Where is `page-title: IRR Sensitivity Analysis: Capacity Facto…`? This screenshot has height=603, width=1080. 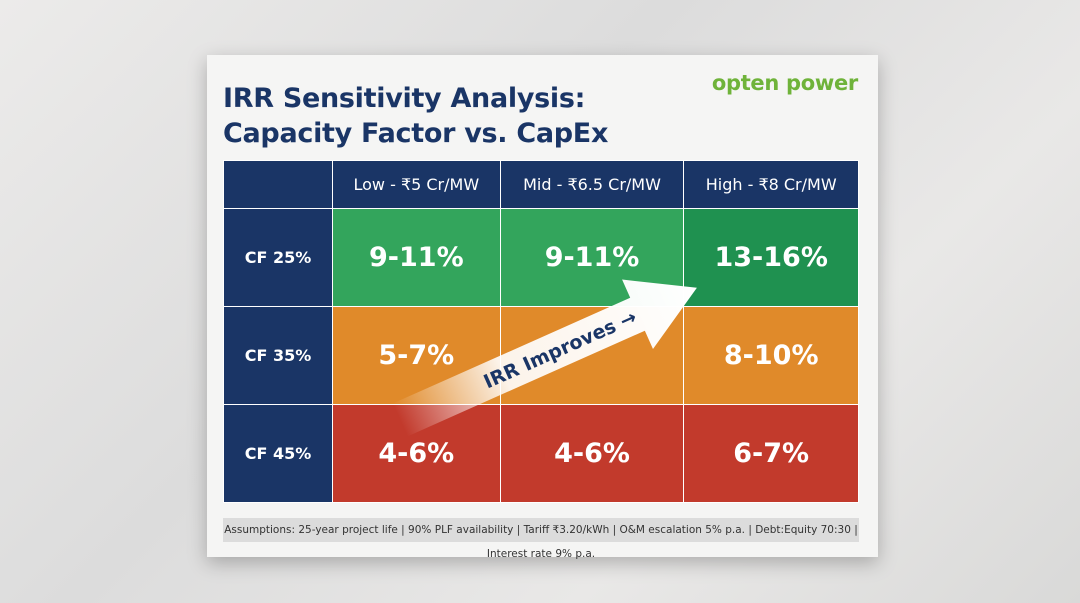
page-title: IRR Sensitivity Analysis: Capacity Facto… is located at coordinates (416, 116).